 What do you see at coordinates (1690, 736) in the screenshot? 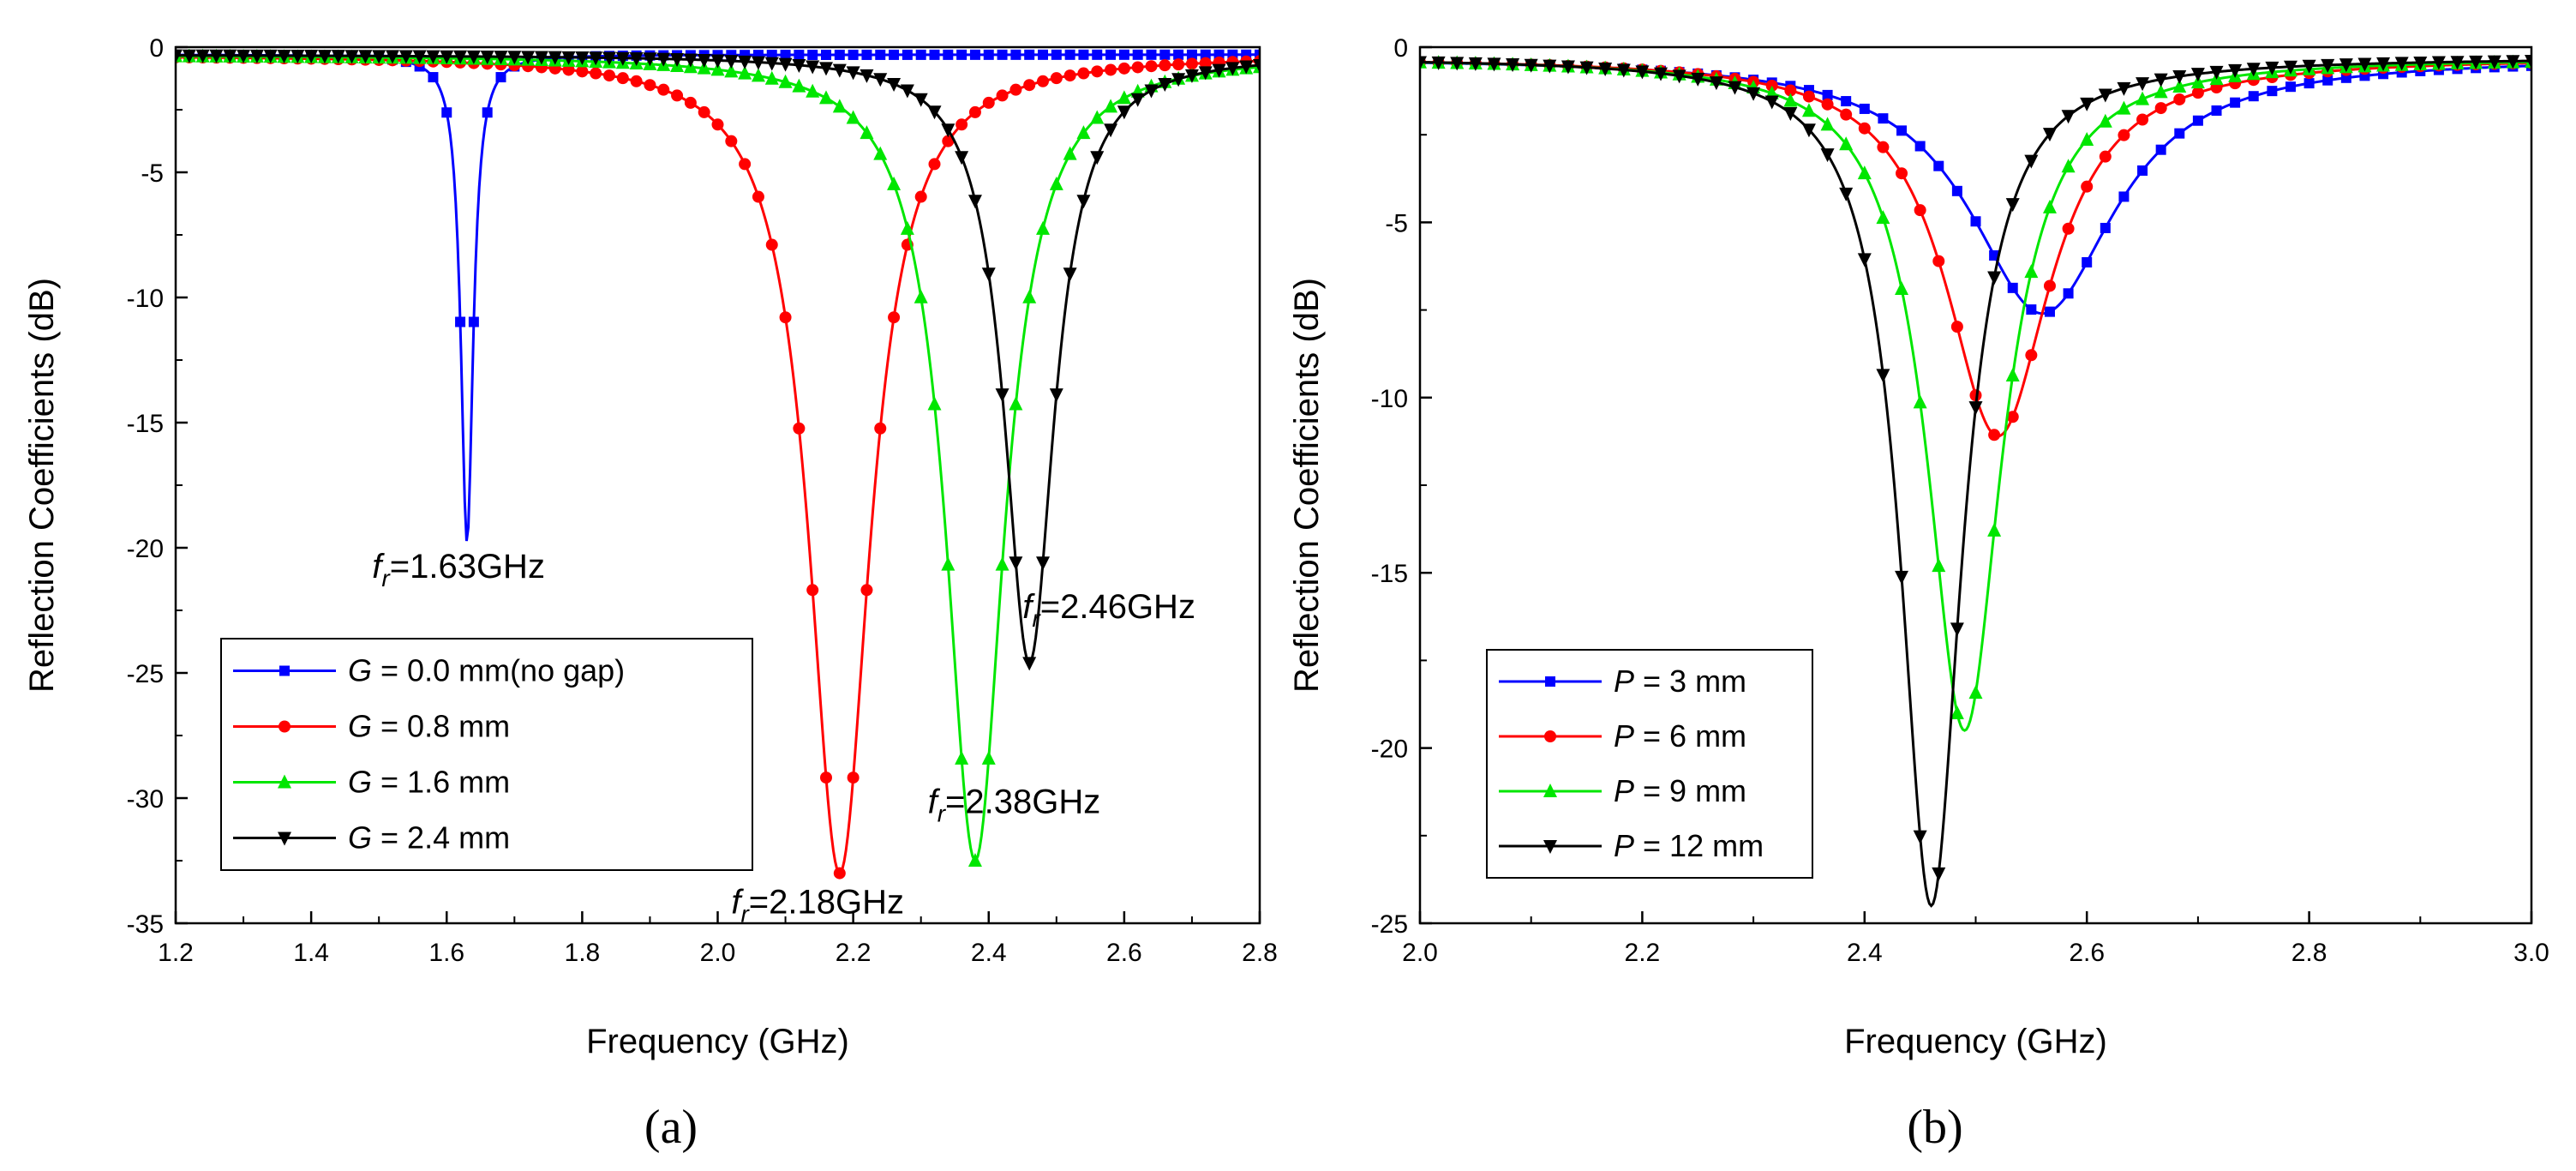
I see `legend-rest: = 6 mm` at bounding box center [1690, 736].